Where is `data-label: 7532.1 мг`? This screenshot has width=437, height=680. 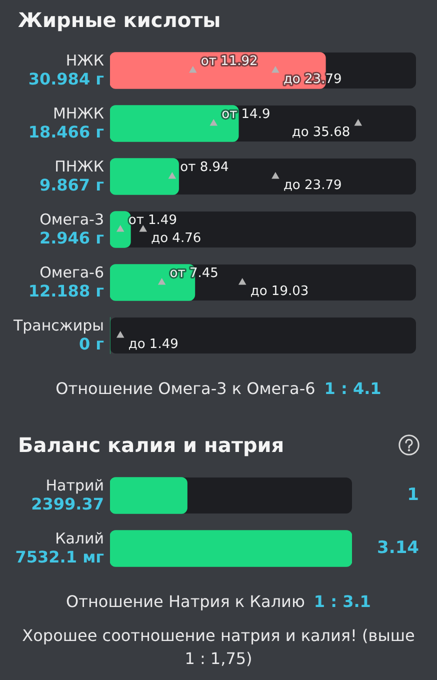 data-label: 7532.1 мг is located at coordinates (59, 557).